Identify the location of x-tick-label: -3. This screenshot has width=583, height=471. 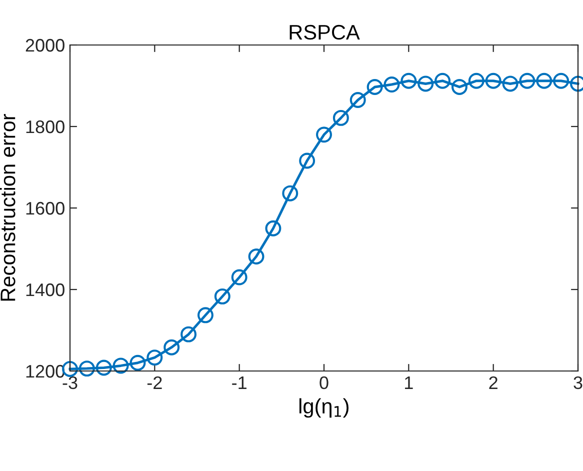
(70, 383).